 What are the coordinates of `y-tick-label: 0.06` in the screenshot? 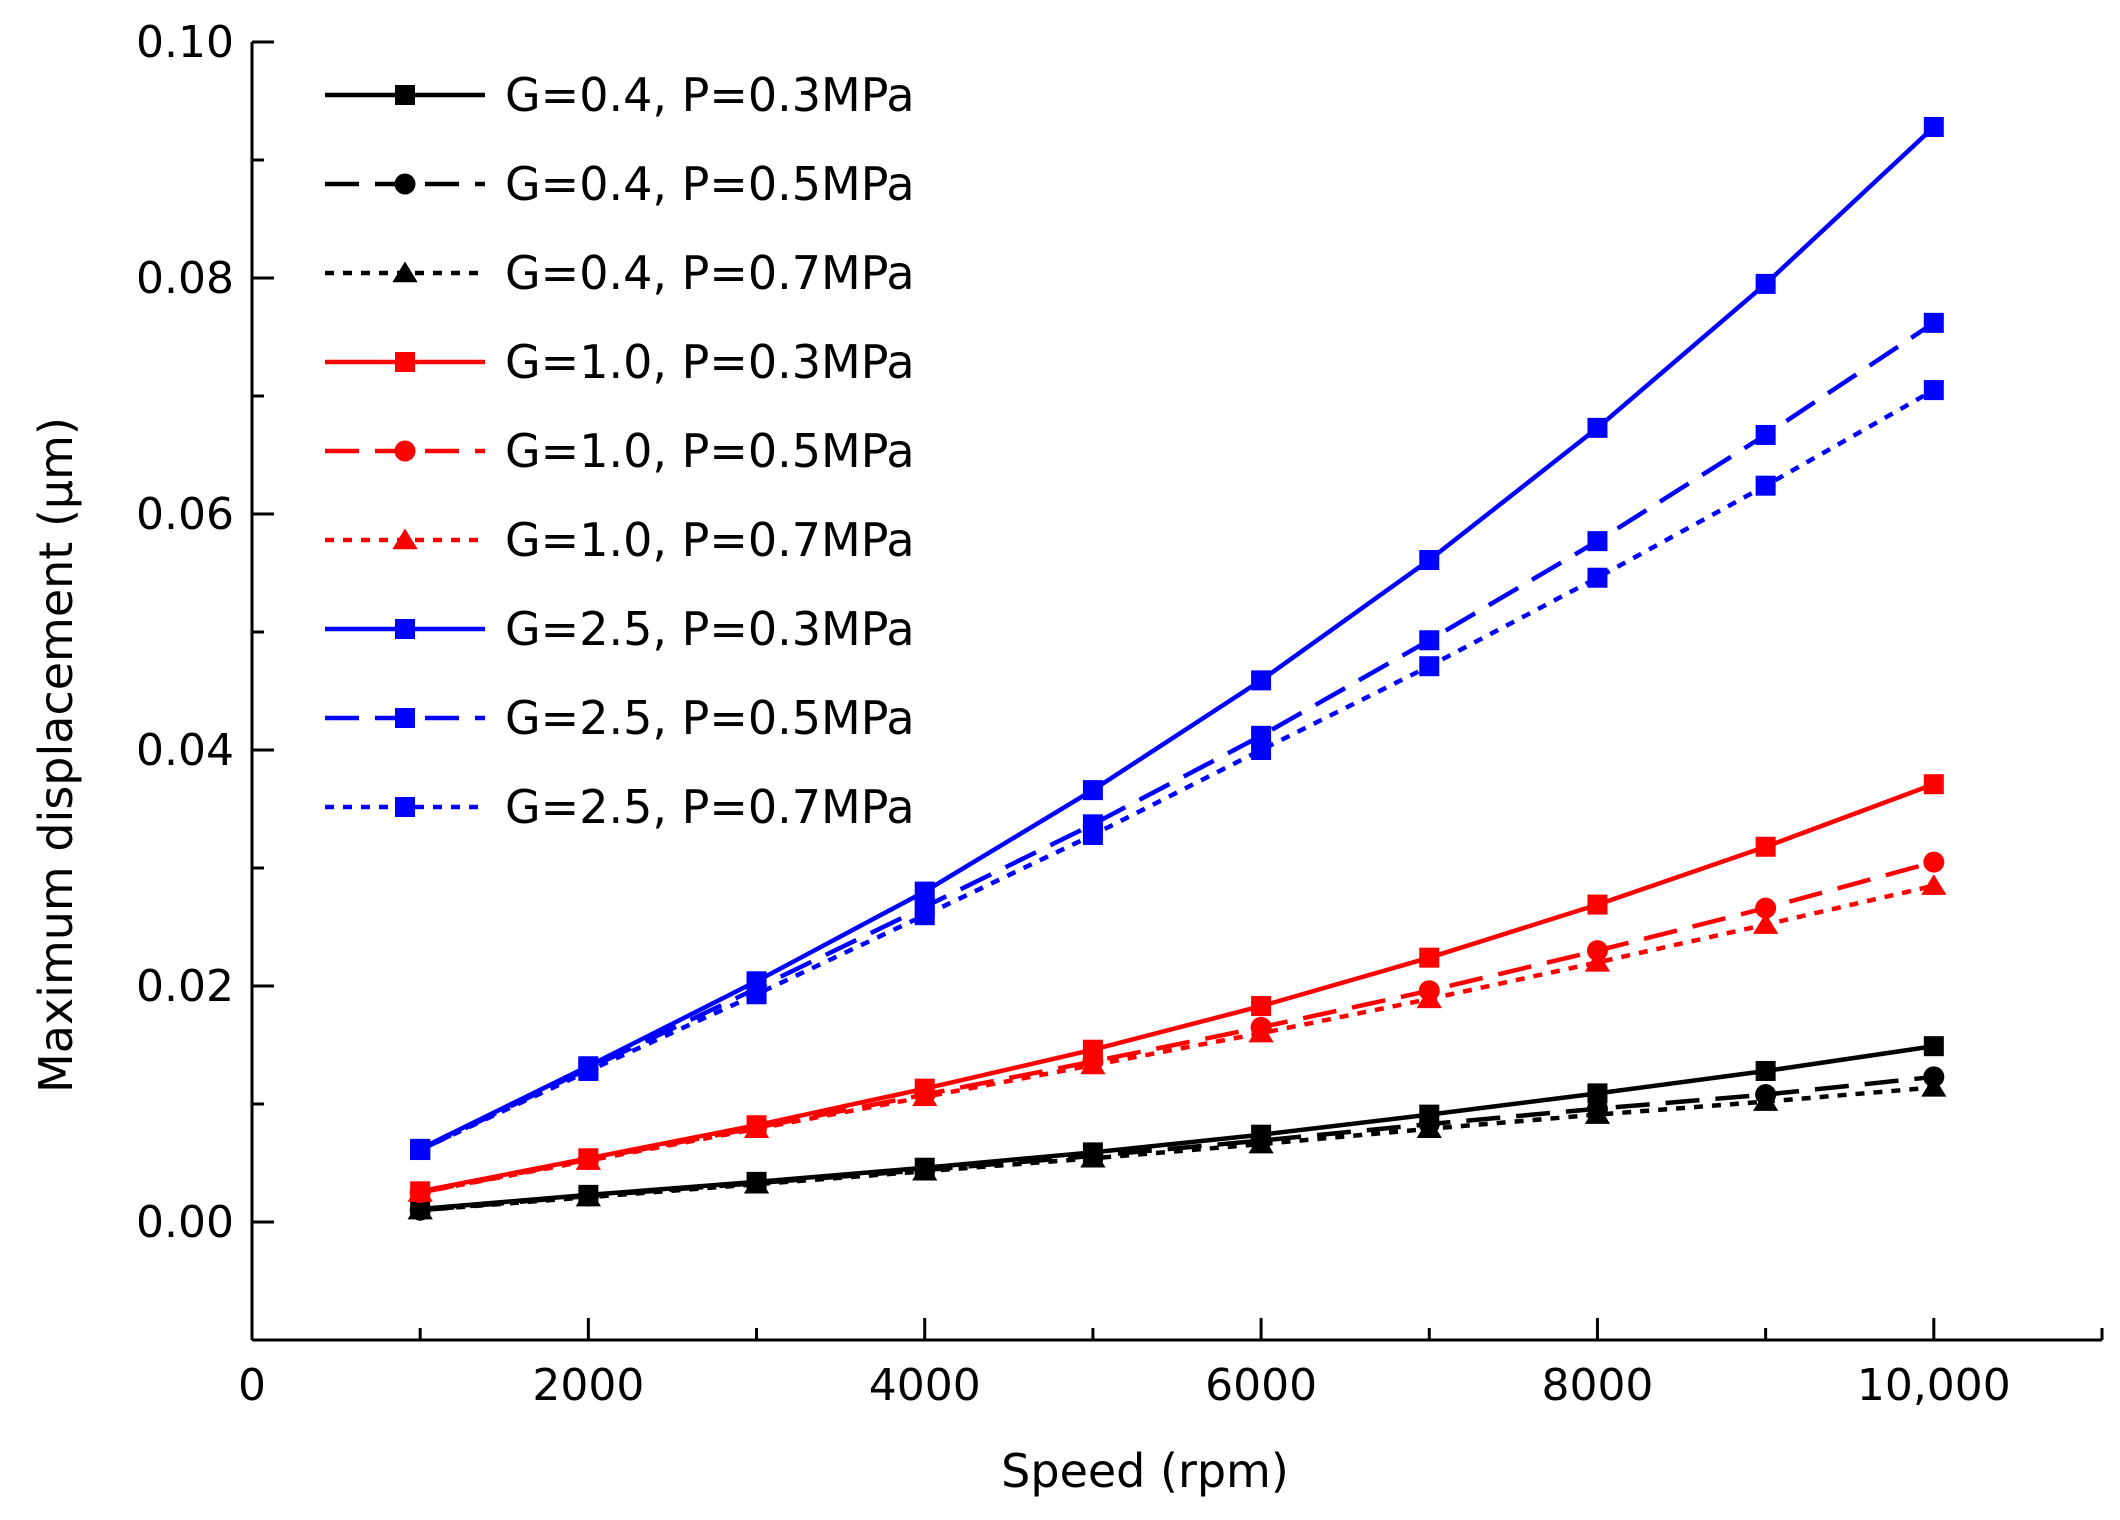 It's located at (185, 514).